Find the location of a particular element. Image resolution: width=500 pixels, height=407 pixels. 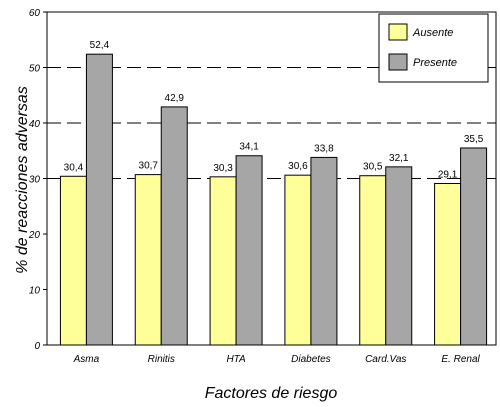

y-axis-ticks: 0 10 20 30 40 50 60 is located at coordinates (37, 180).